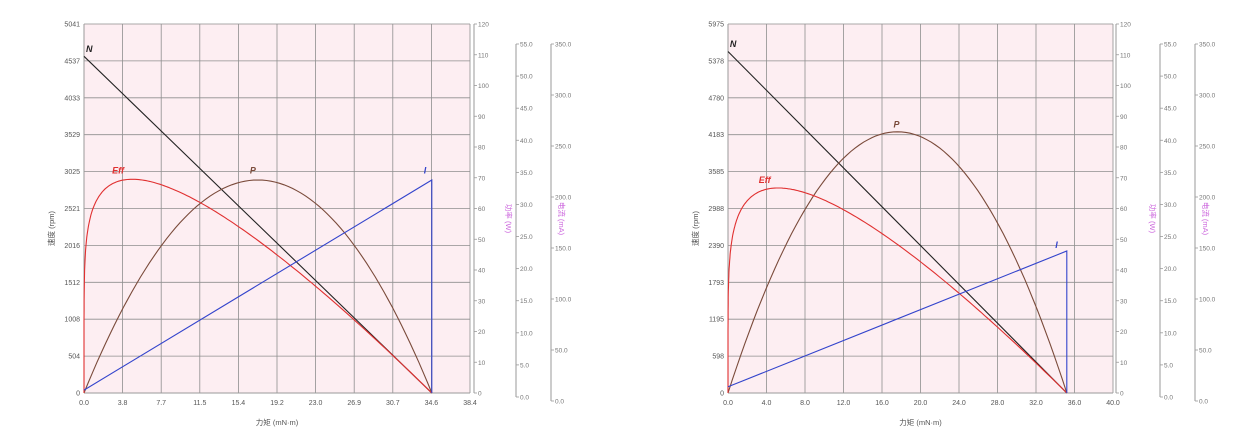 This screenshot has width=1260, height=441. Describe the element at coordinates (482, 178) in the screenshot. I see `y-right1-axis-tick-label: 70` at that location.